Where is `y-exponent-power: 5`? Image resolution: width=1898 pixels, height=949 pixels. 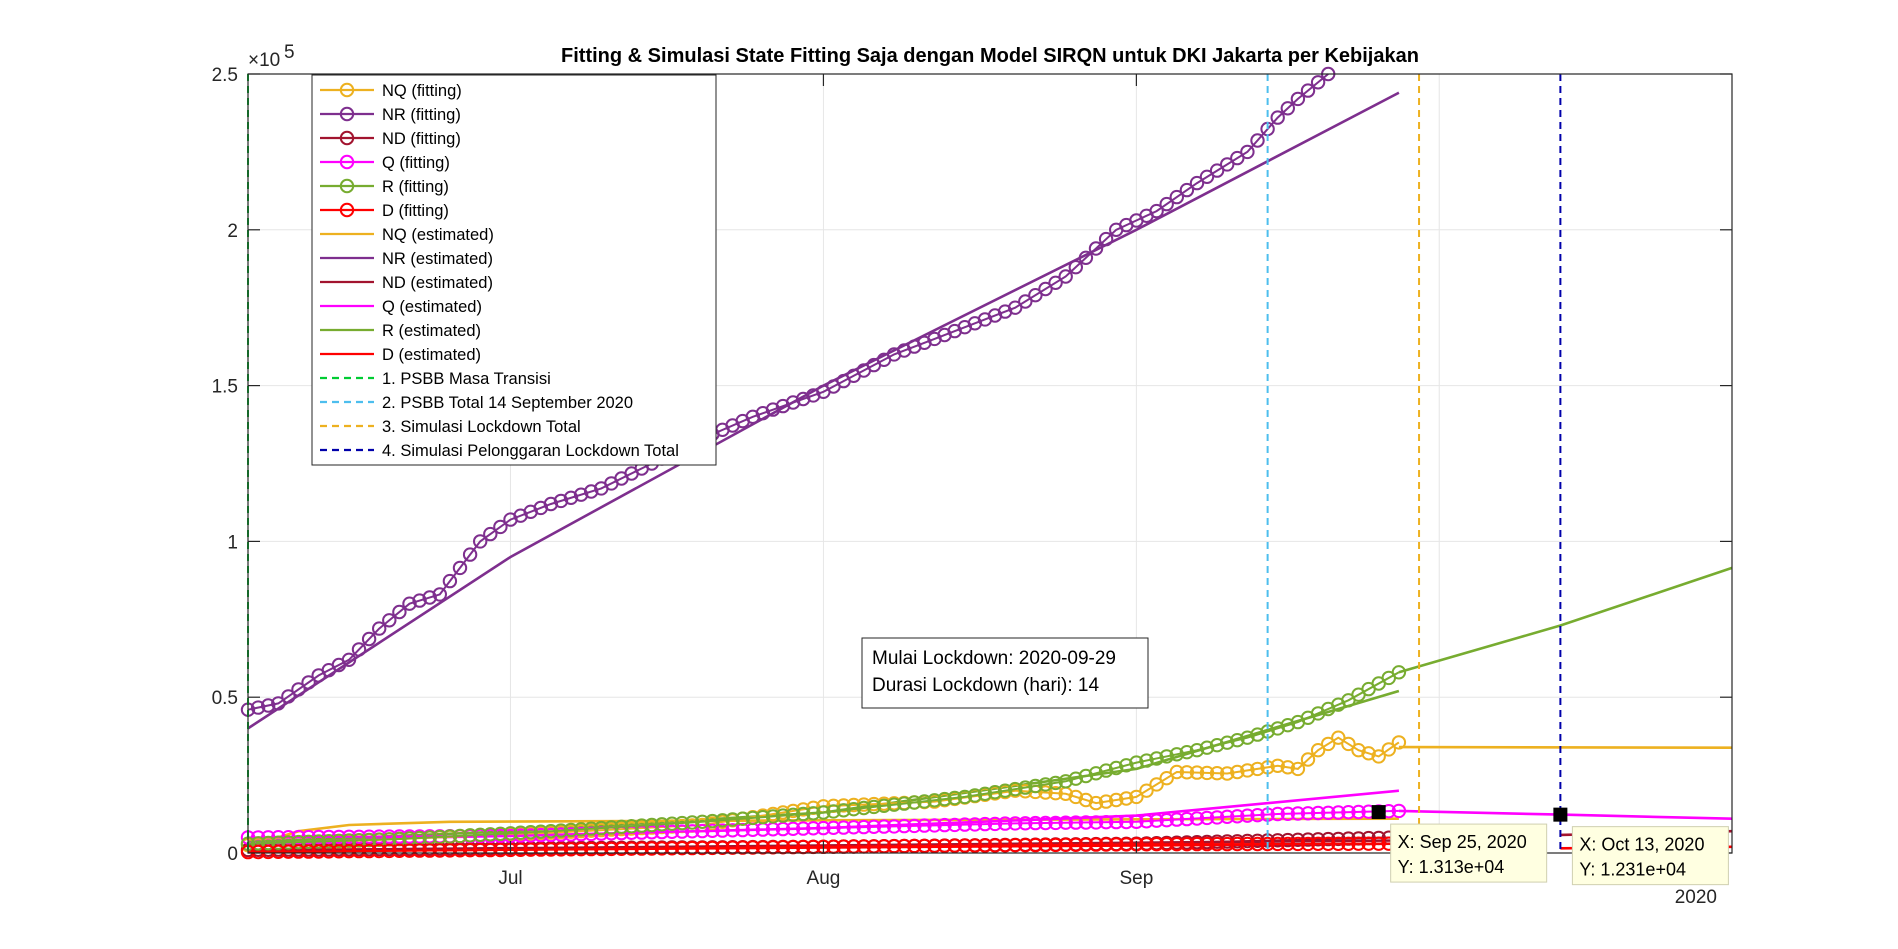 y-exponent-power: 5 is located at coordinates (289, 52).